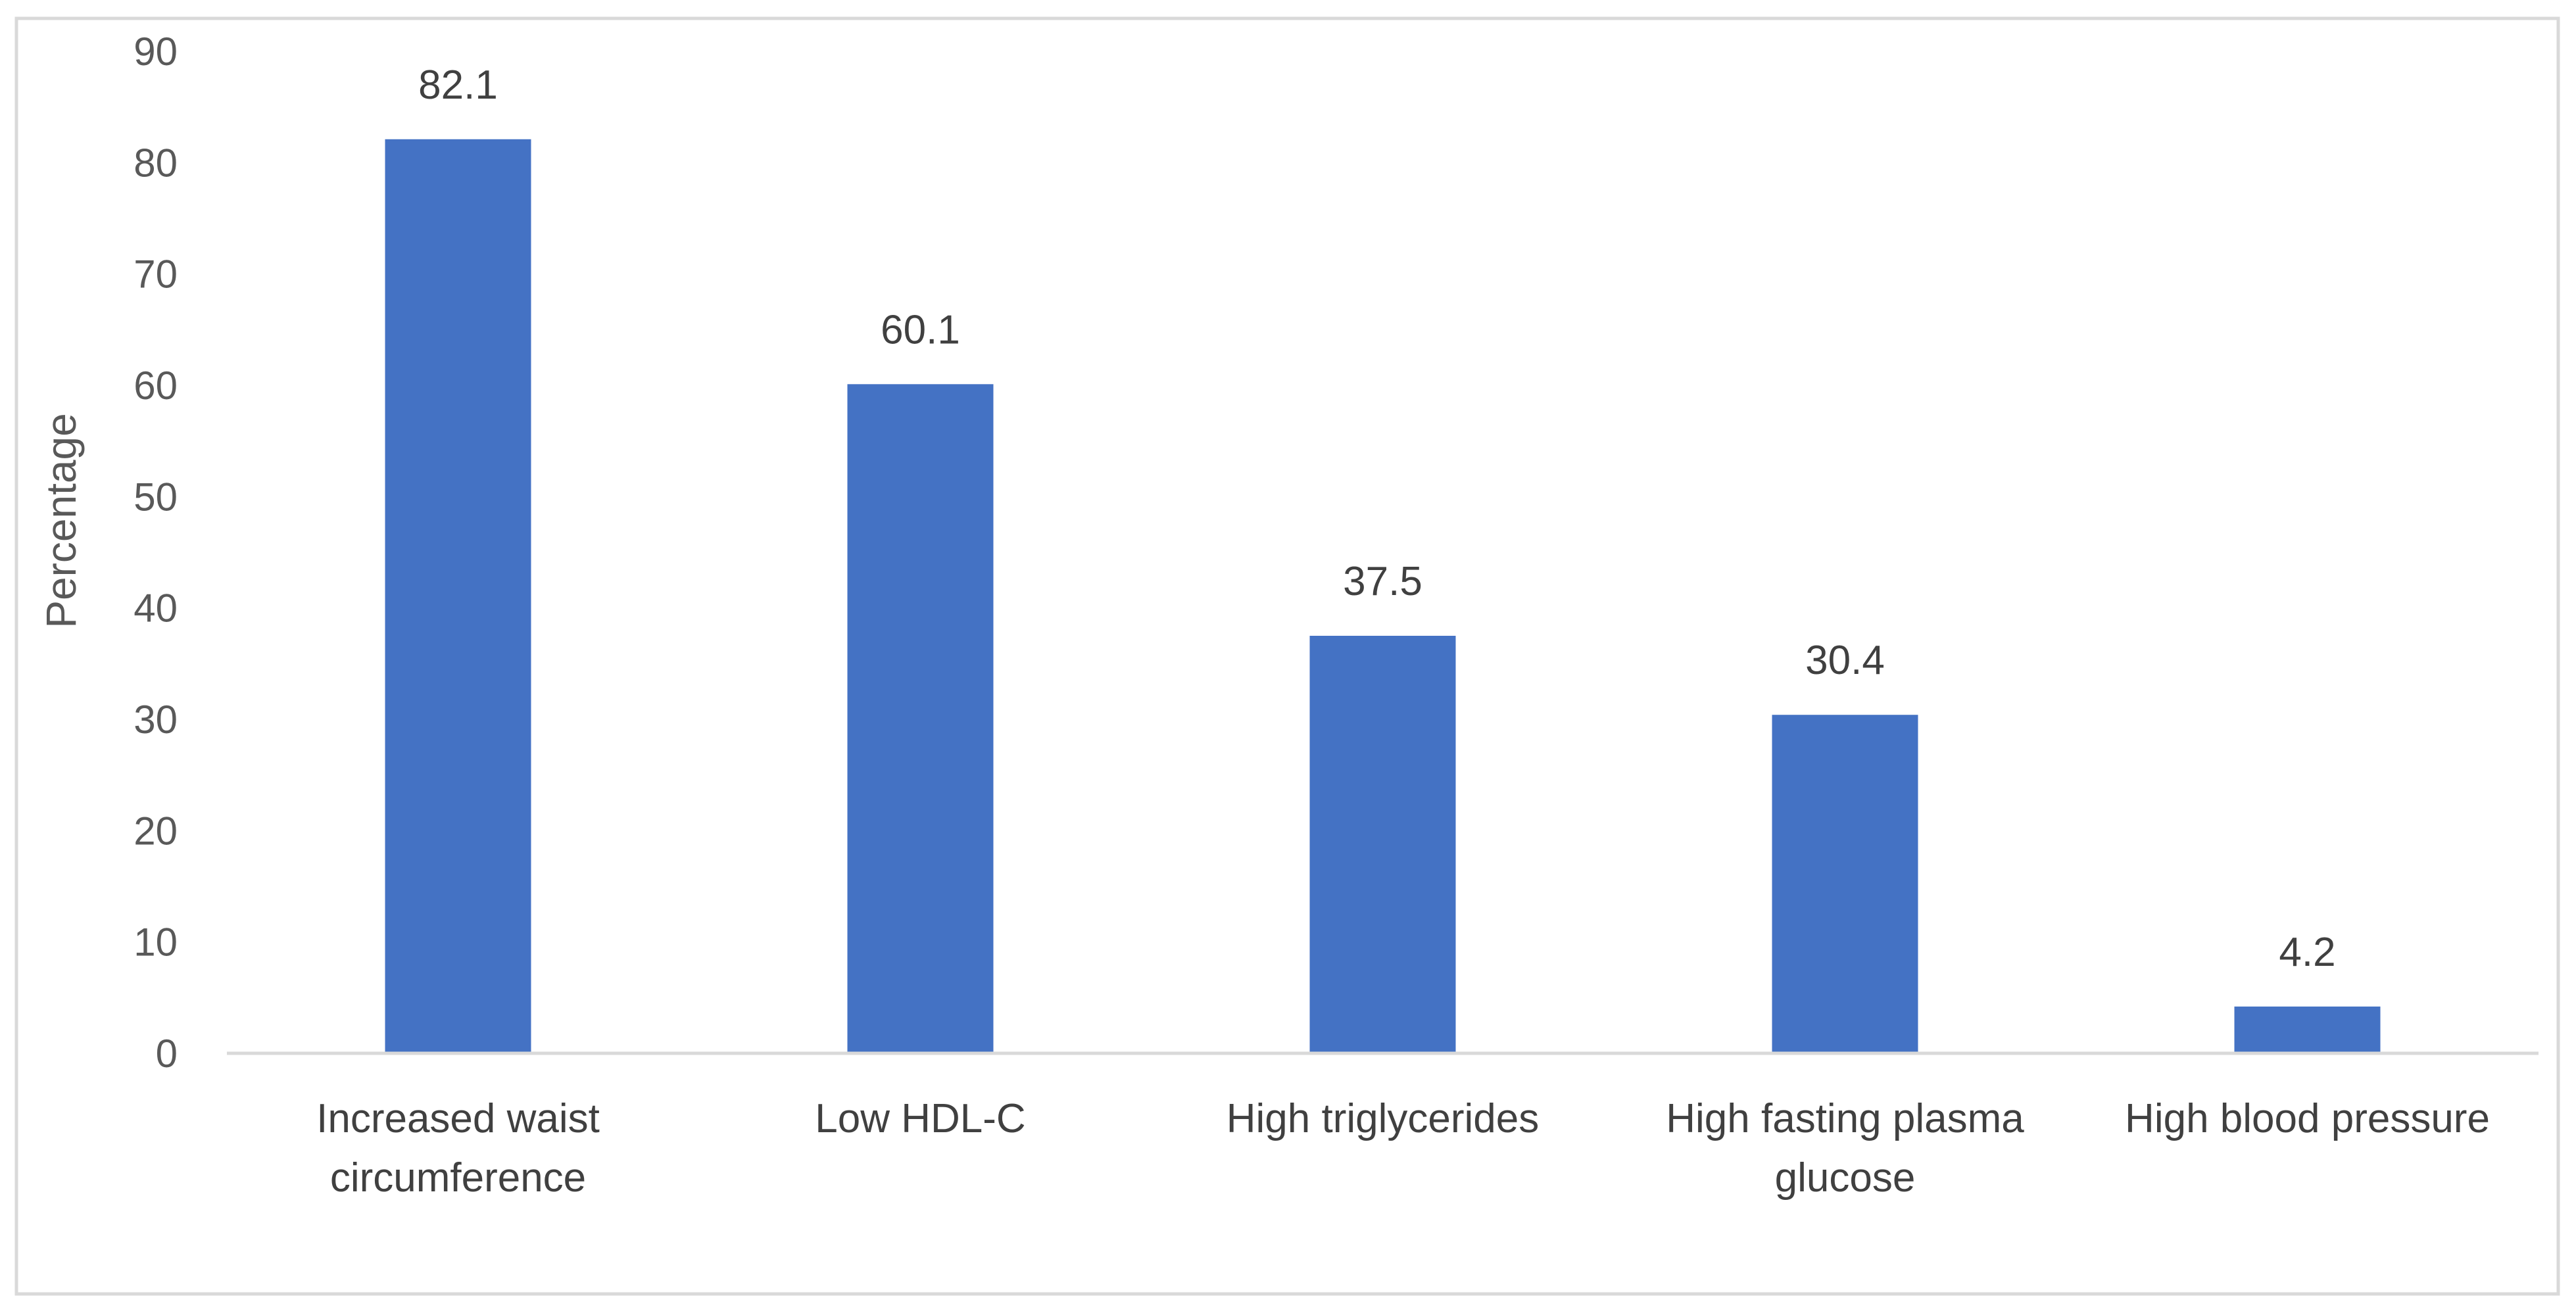 The height and width of the screenshot is (1313, 2576). Describe the element at coordinates (167, 1054) in the screenshot. I see `y-tick-label: 0` at that location.